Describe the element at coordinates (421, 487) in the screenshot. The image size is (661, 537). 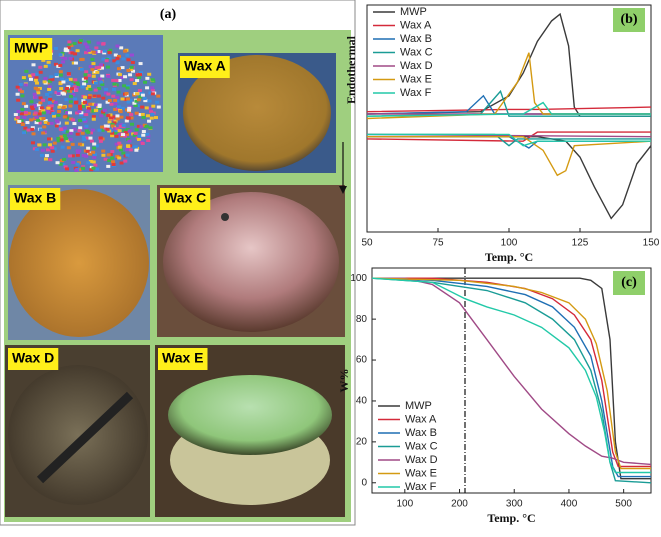
I see `legend-label: Wax F` at that location.